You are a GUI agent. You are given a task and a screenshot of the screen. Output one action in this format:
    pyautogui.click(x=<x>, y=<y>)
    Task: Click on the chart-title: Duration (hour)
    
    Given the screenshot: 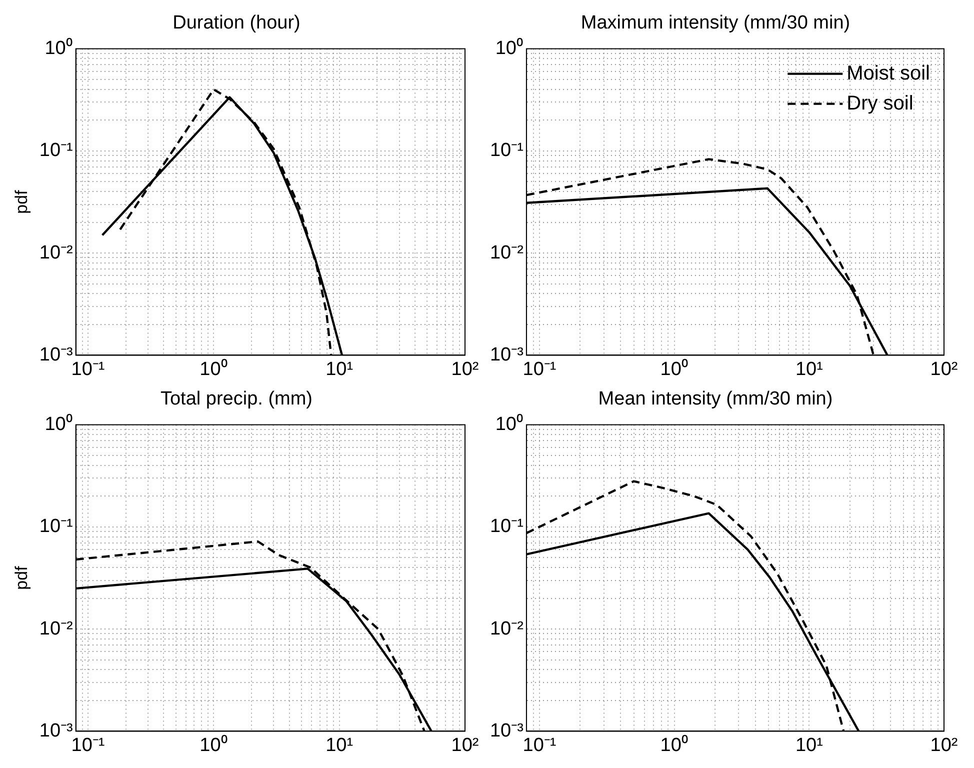 What is the action you would take?
    pyautogui.click(x=236, y=23)
    